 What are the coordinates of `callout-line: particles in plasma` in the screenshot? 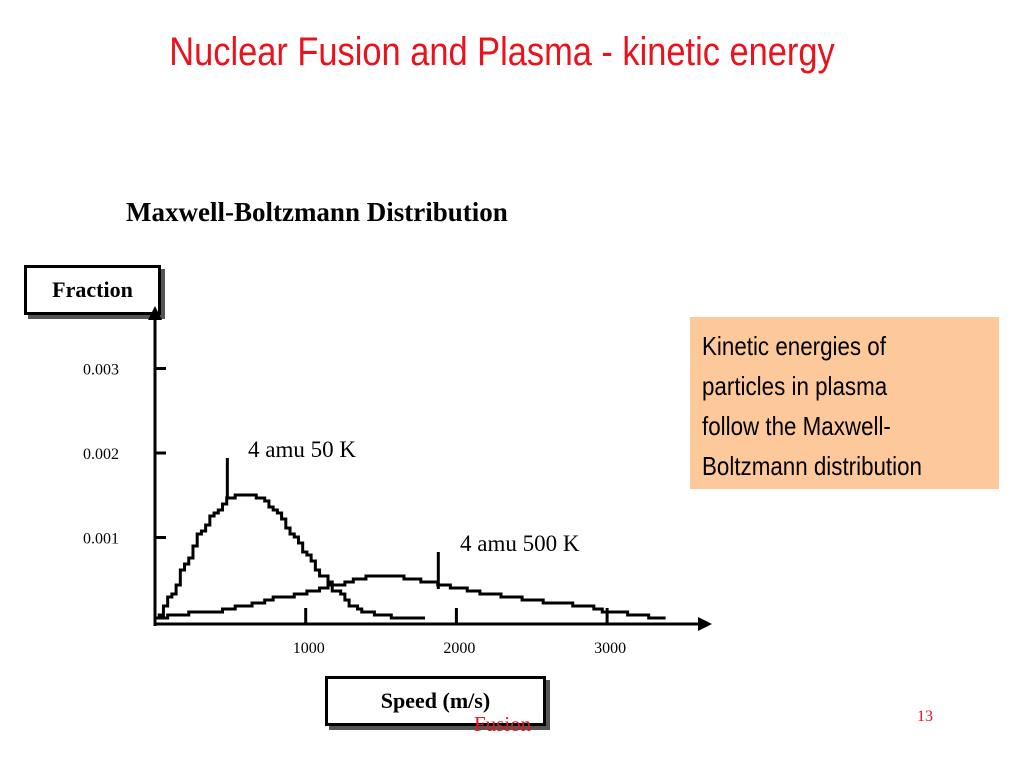 It's located at (795, 386).